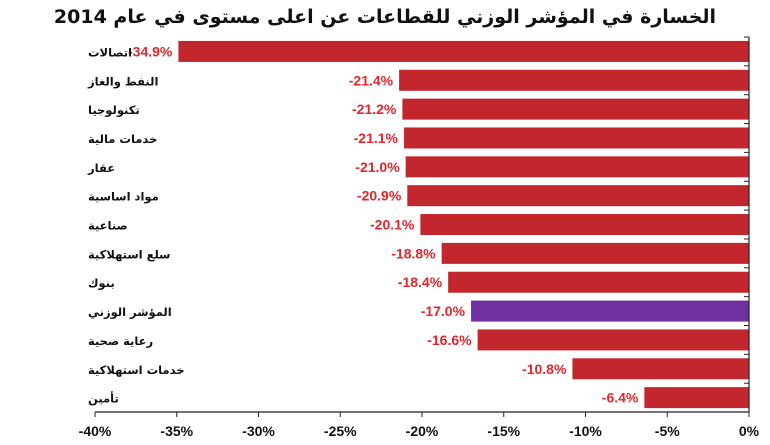 The image size is (770, 445). Describe the element at coordinates (413, 253) in the screenshot. I see `value-label: -18.8%` at that location.